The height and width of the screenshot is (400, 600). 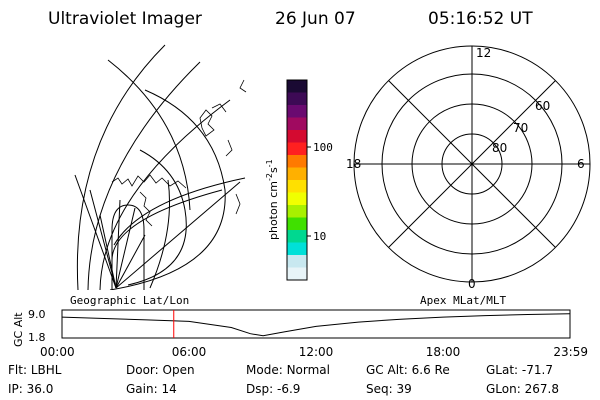 I want to click on mlt-label-6: 6, so click(x=581, y=164).